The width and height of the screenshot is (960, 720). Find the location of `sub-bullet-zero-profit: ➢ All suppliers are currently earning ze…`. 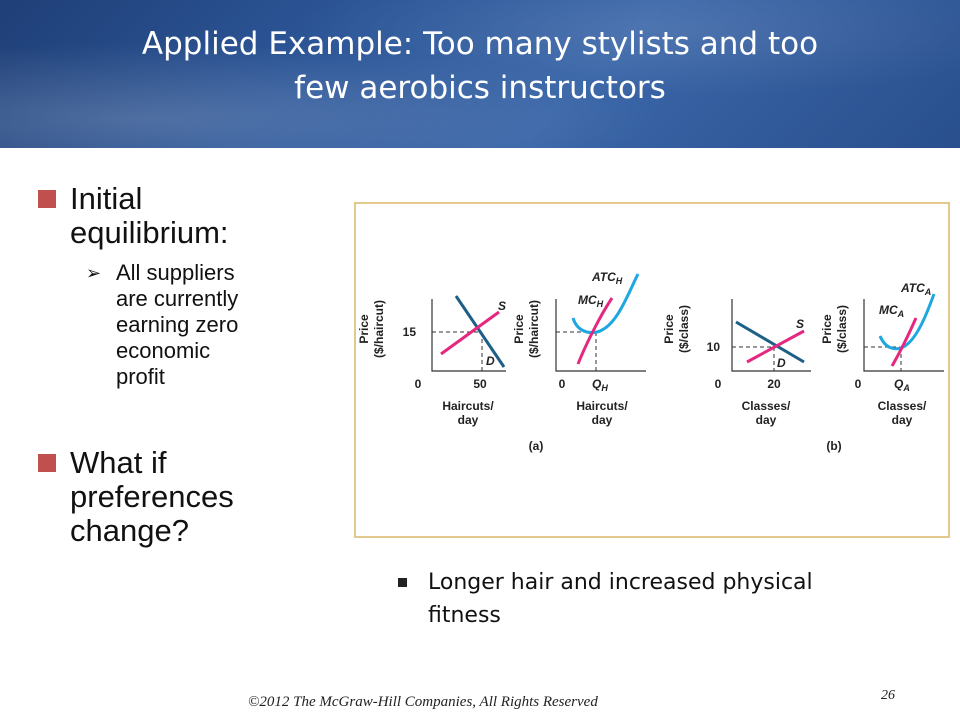

sub-bullet-zero-profit: ➢ All suppliers are currently earning ze… is located at coordinates (193, 325).